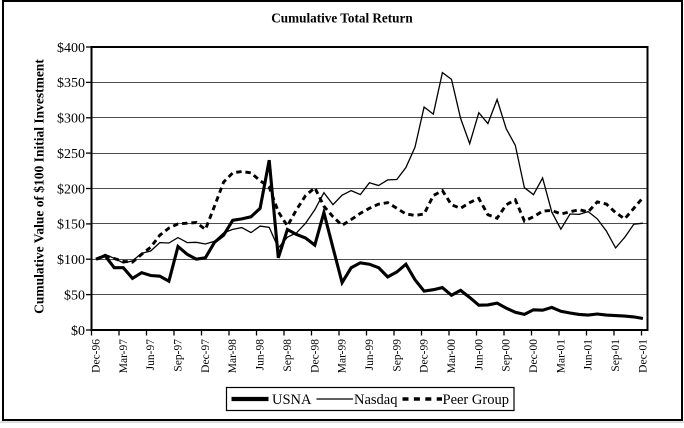  I want to click on svg-text: Mar-99, so click(343, 356).